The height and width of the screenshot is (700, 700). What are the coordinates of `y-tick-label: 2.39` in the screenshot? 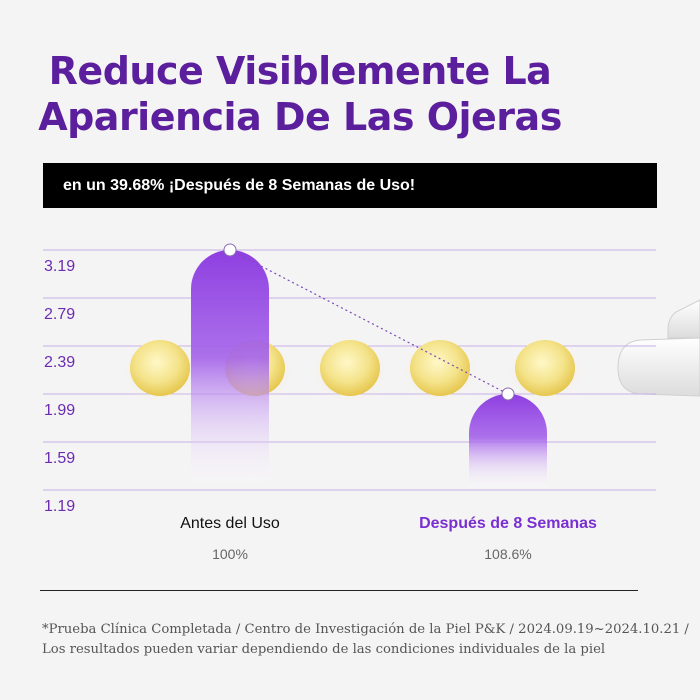 It's located at (59, 362).